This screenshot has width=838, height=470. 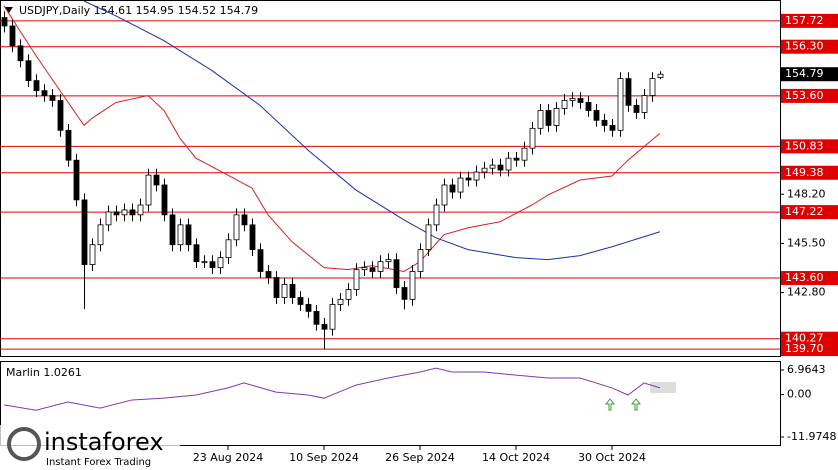 I want to click on y-tick-label: -11.9748, so click(x=811, y=436).